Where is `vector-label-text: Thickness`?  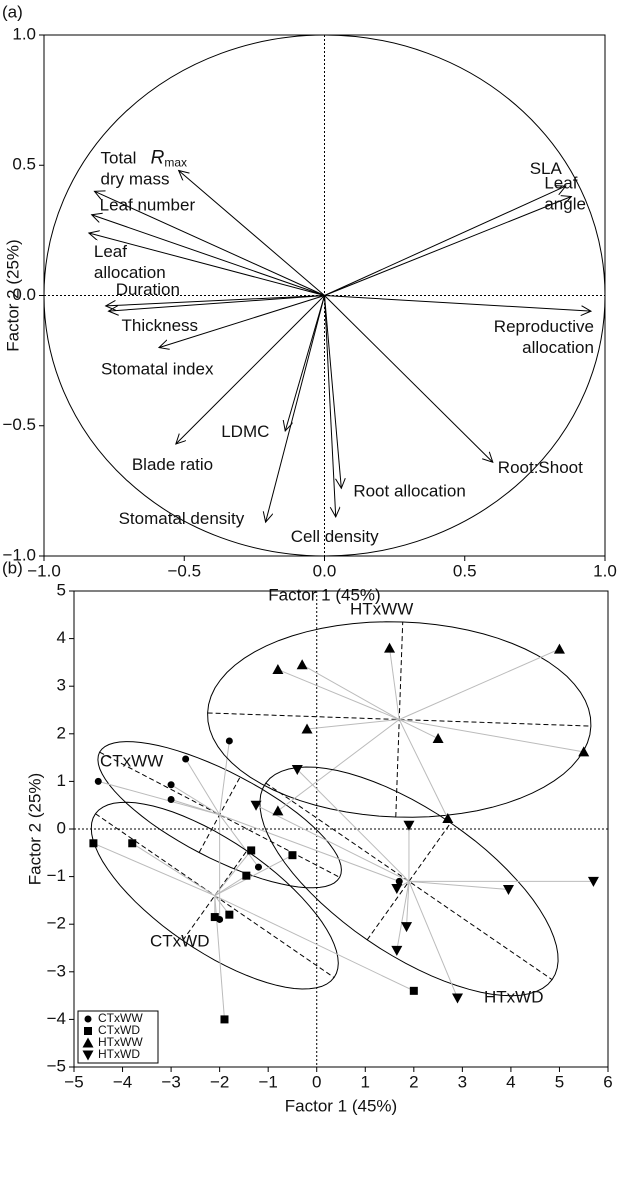 vector-label-text: Thickness is located at coordinates (160, 326).